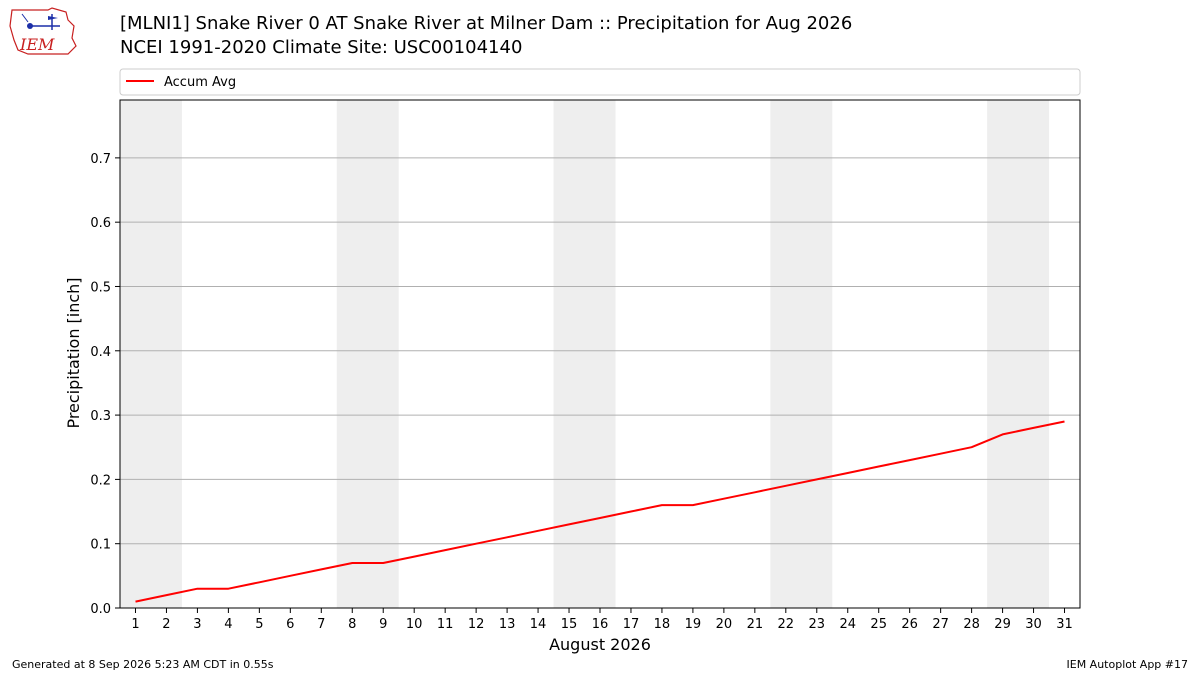 The width and height of the screenshot is (1200, 675). Describe the element at coordinates (1064, 624) in the screenshot. I see `x-tick-label: 31` at that location.